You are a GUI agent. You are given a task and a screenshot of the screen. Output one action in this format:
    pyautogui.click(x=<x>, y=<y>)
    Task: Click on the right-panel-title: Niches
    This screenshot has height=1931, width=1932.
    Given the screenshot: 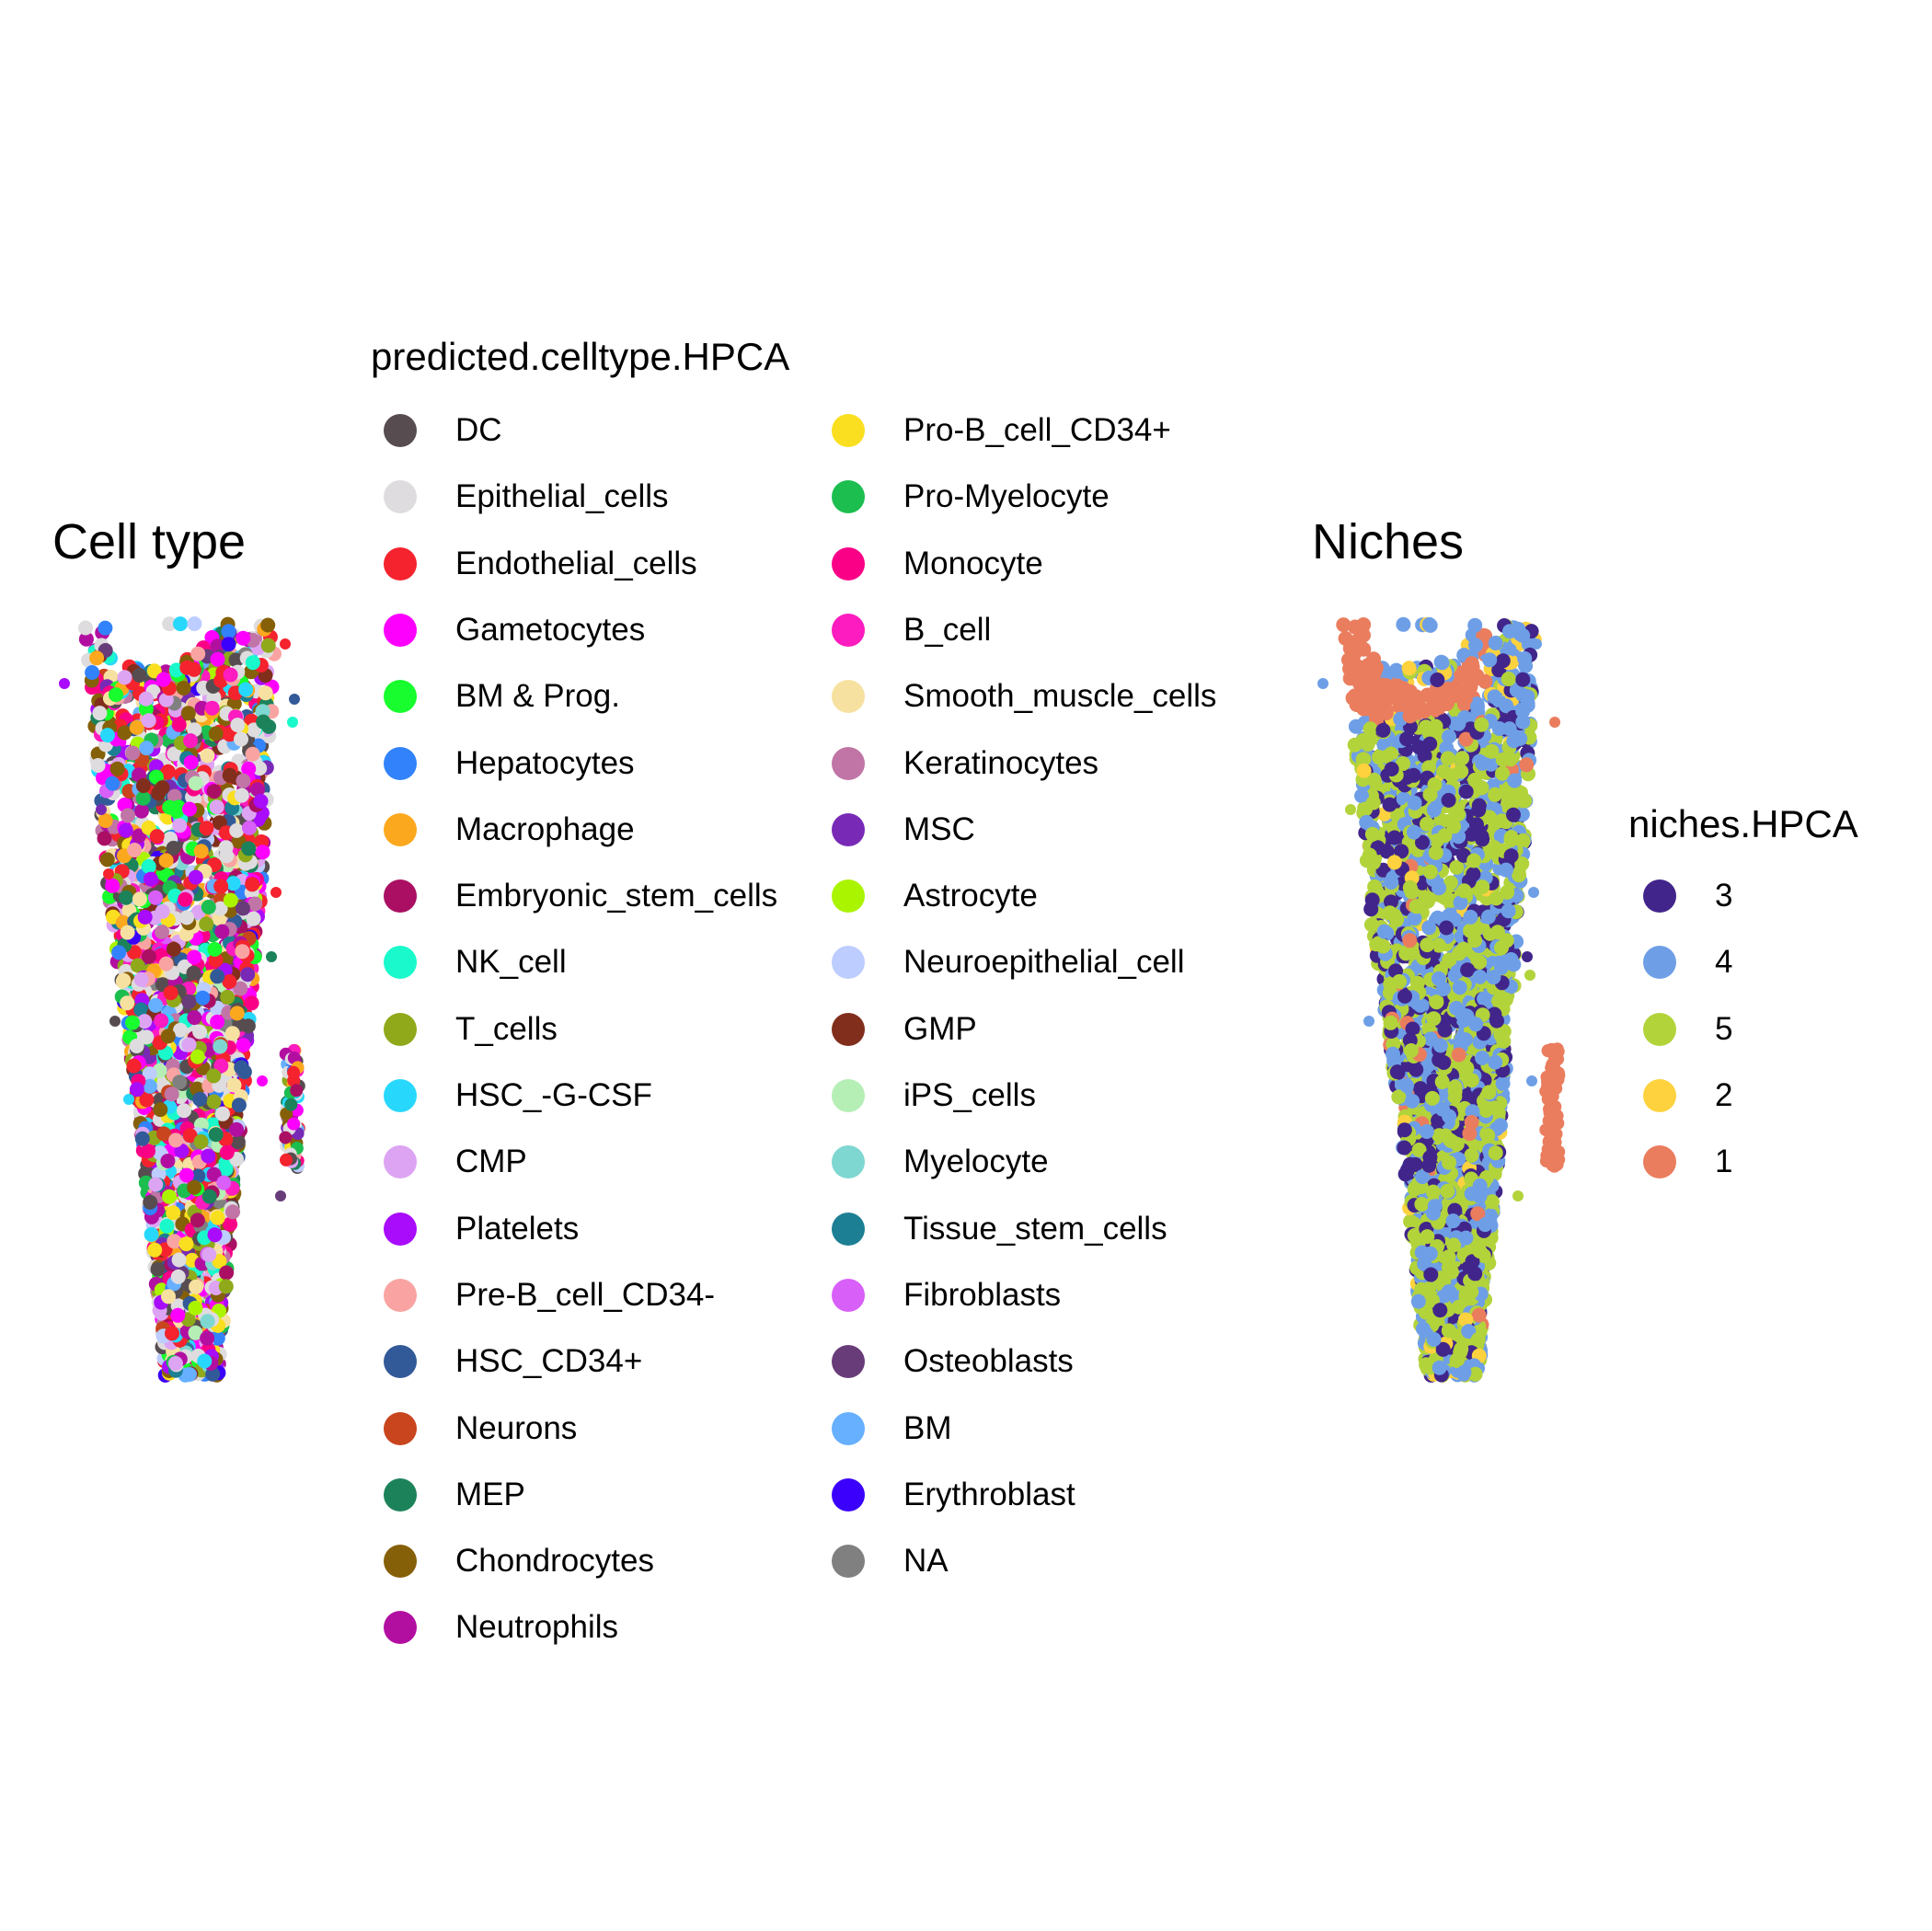 What is the action you would take?
    pyautogui.click(x=1388, y=541)
    